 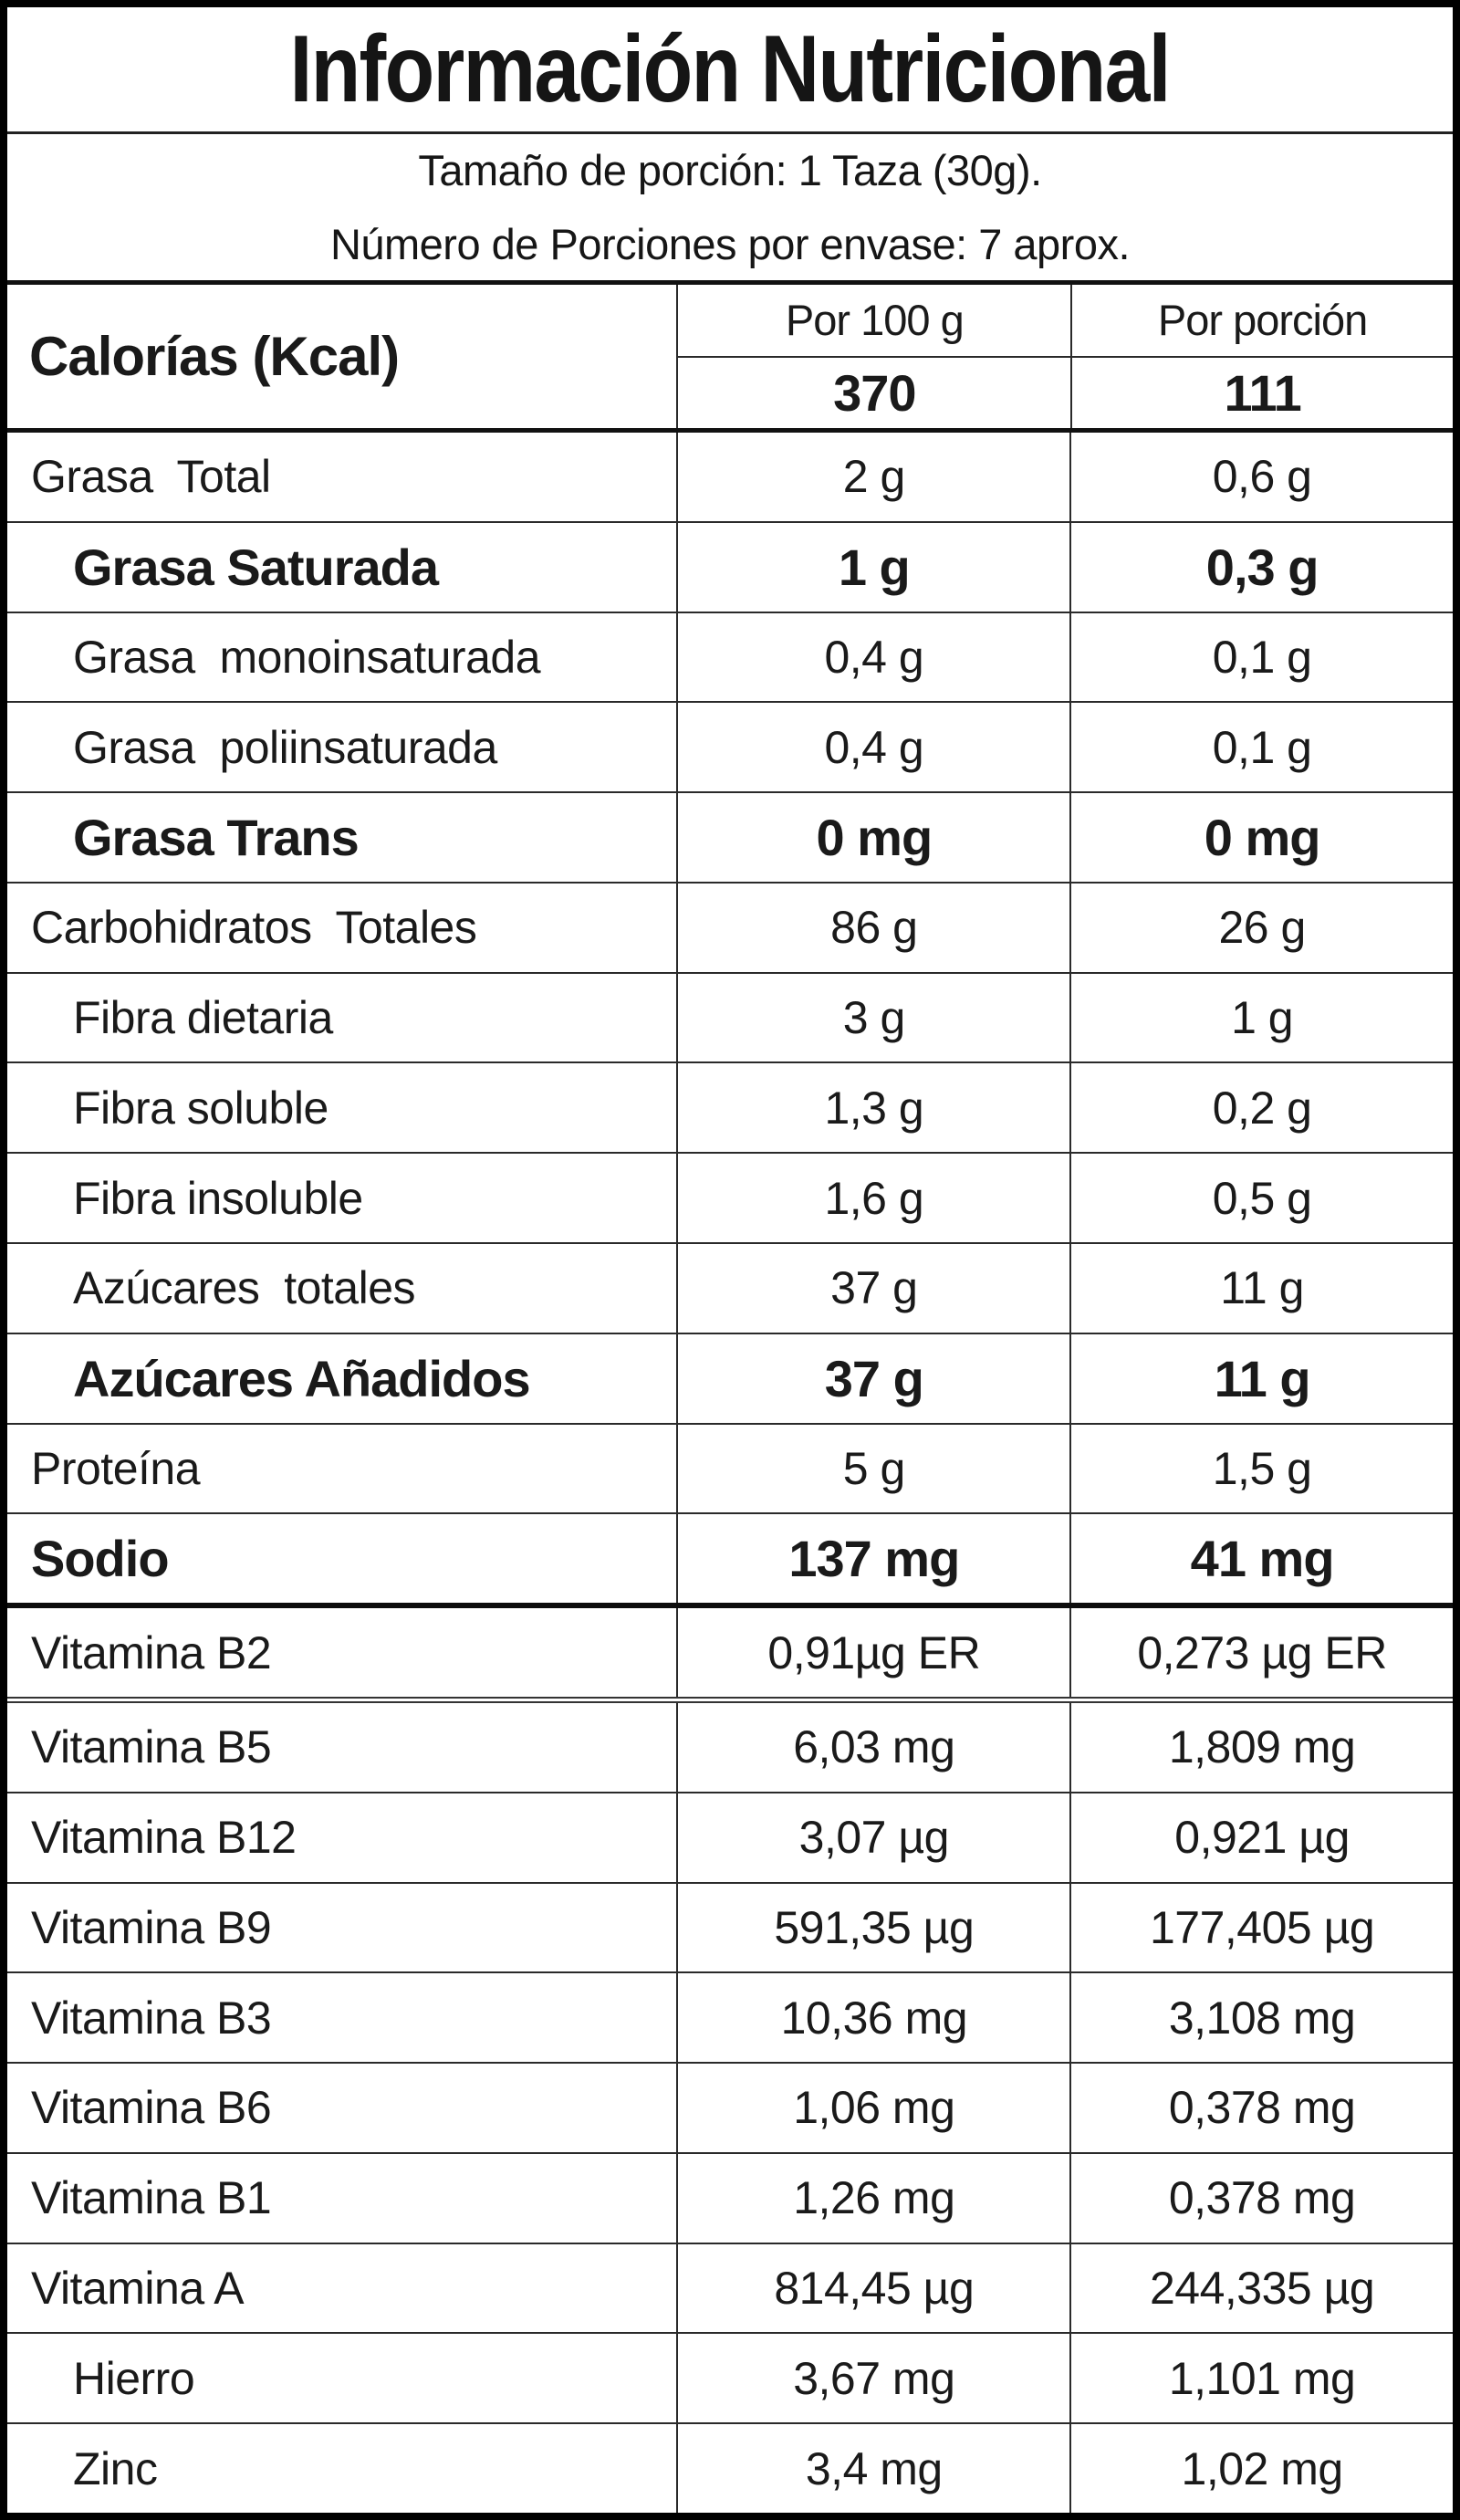 I want to click on nutrient-row: Vitamina B5 6,03 mg 1,809 mg, so click(x=730, y=1748).